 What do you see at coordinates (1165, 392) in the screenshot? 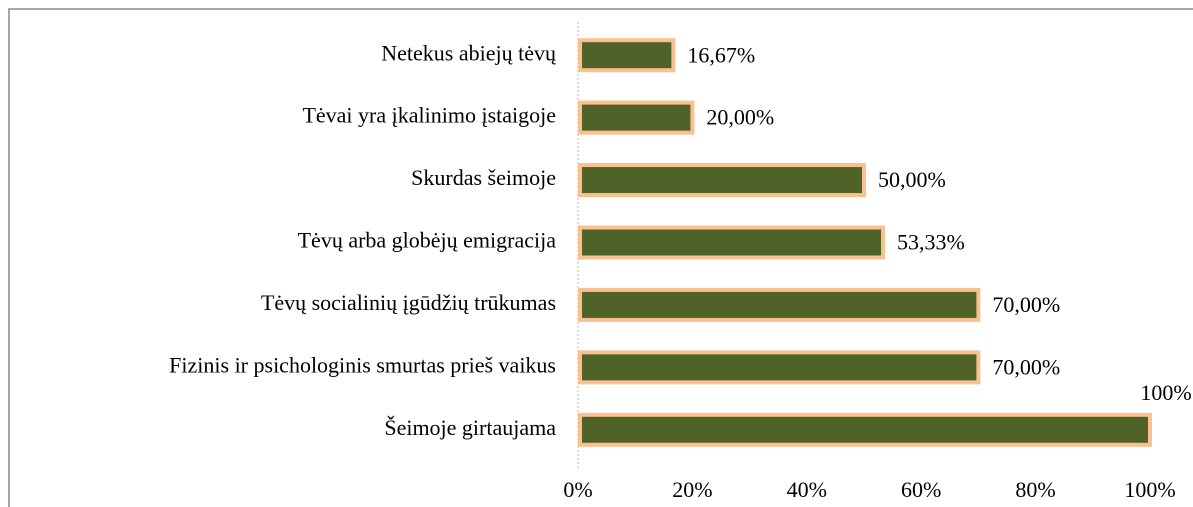
I see `value-label: 100%` at bounding box center [1165, 392].